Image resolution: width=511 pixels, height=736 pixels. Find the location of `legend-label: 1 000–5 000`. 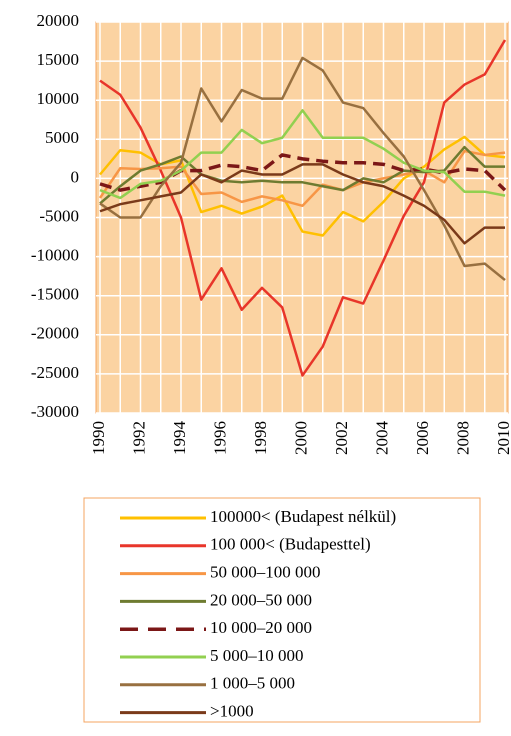

legend-label: 1 000–5 000 is located at coordinates (252, 683).